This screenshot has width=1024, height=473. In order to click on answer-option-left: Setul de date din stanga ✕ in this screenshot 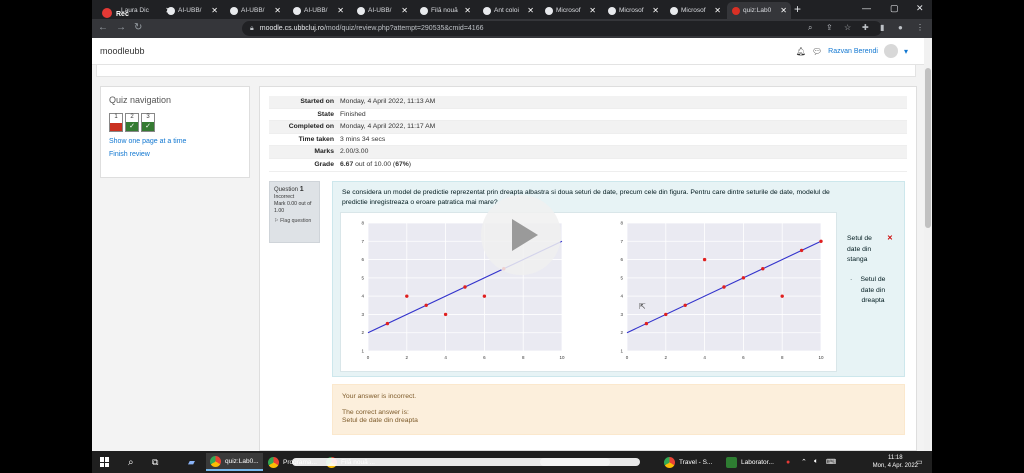, I will do `click(870, 250)`.